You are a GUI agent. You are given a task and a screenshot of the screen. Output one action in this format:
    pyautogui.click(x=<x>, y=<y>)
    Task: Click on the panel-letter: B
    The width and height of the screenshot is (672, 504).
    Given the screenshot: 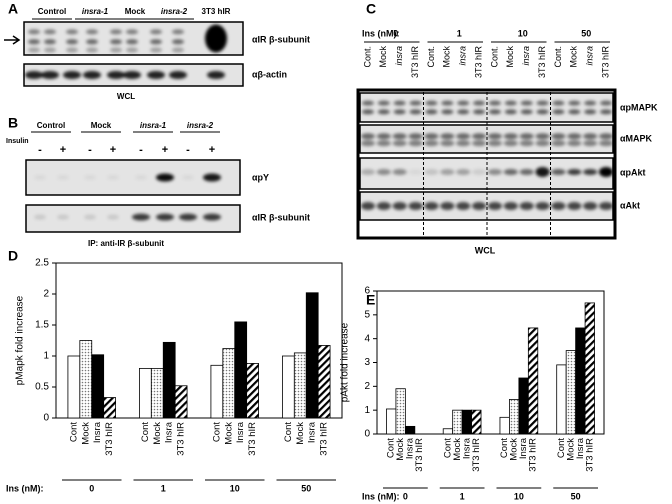 What is the action you would take?
    pyautogui.click(x=13, y=123)
    